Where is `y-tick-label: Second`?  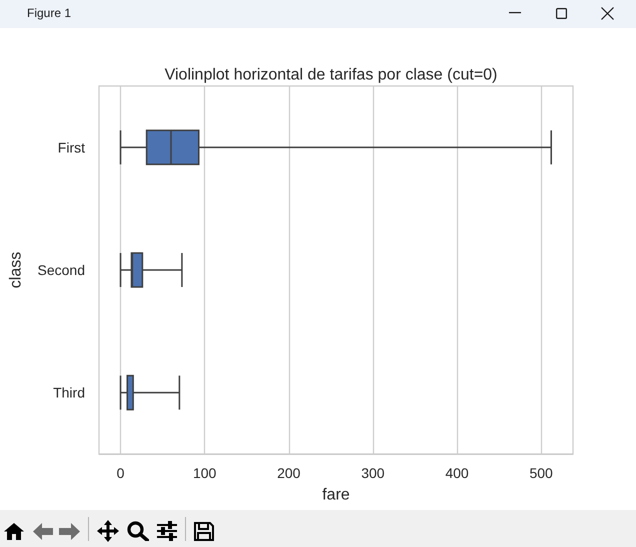 y-tick-label: Second is located at coordinates (61, 270).